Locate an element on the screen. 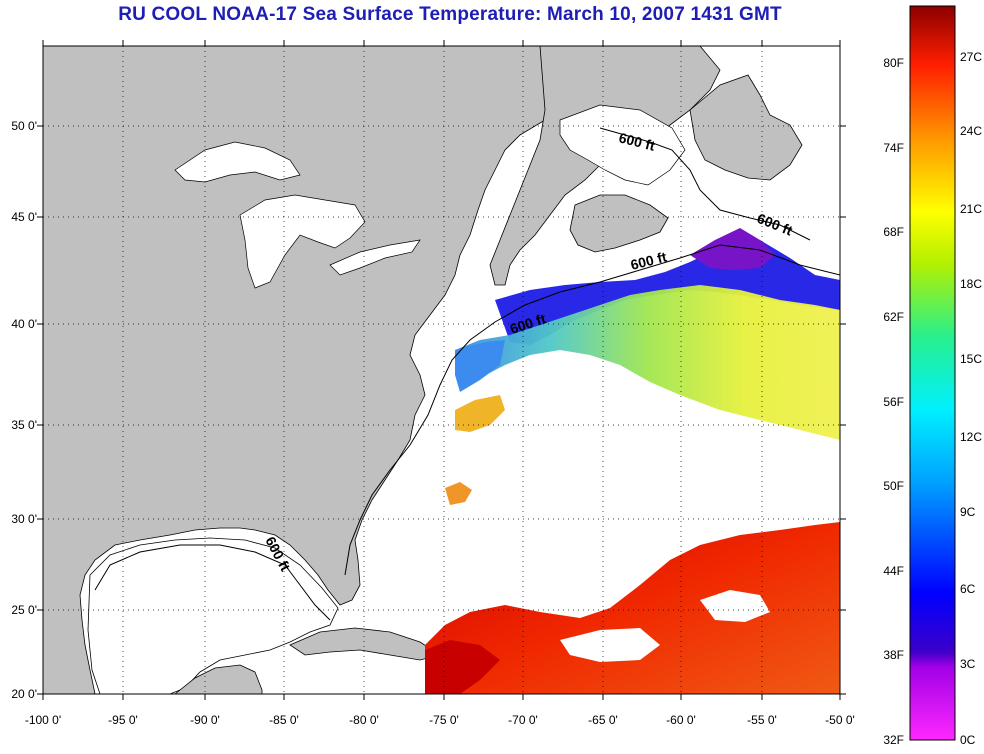  land-newfoundland is located at coordinates (746, 127).